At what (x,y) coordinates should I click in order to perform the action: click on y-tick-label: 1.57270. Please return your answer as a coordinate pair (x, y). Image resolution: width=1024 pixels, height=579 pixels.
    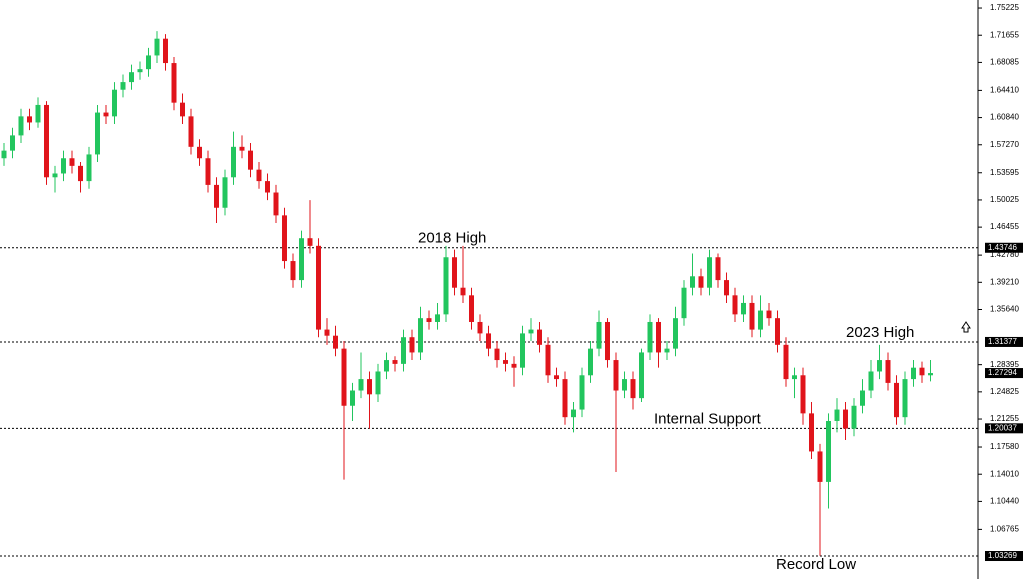
    Looking at the image, I should click on (1004, 144).